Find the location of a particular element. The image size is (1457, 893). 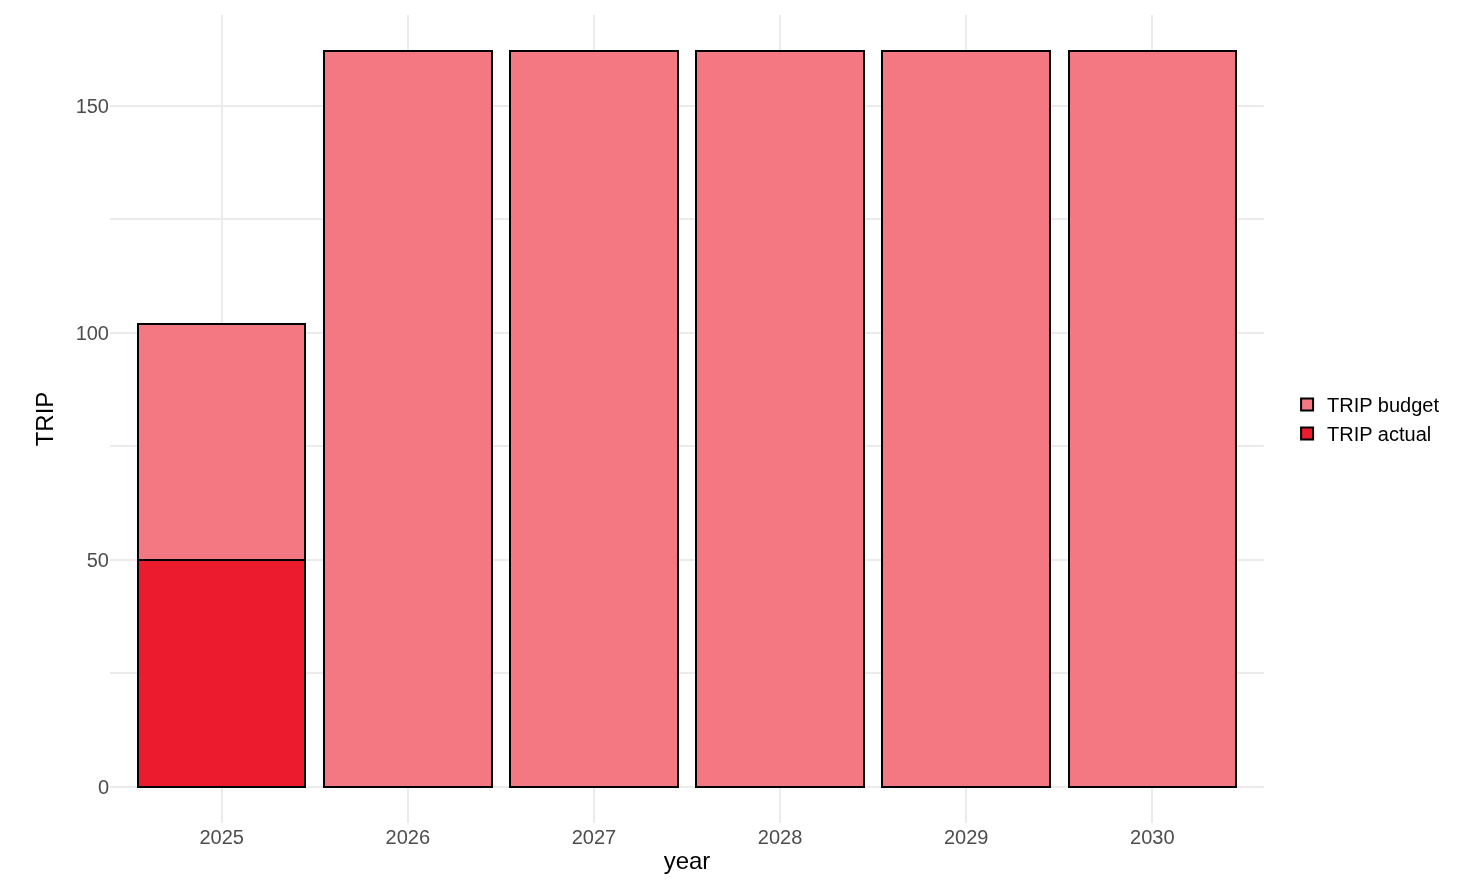

x-tick-label: 2028 is located at coordinates (780, 837).